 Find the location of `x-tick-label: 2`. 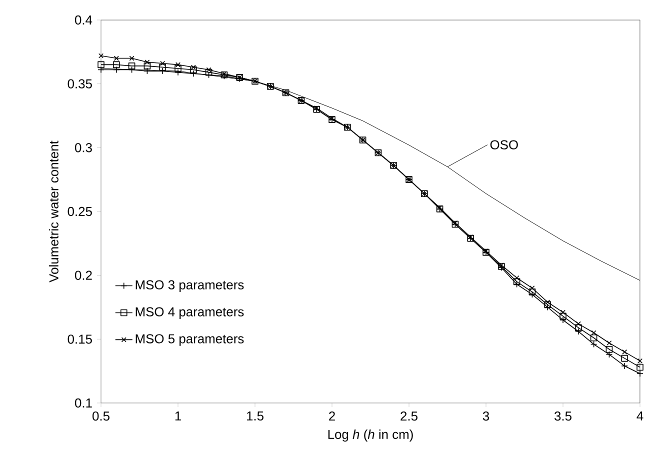

x-tick-label: 2 is located at coordinates (332, 416).